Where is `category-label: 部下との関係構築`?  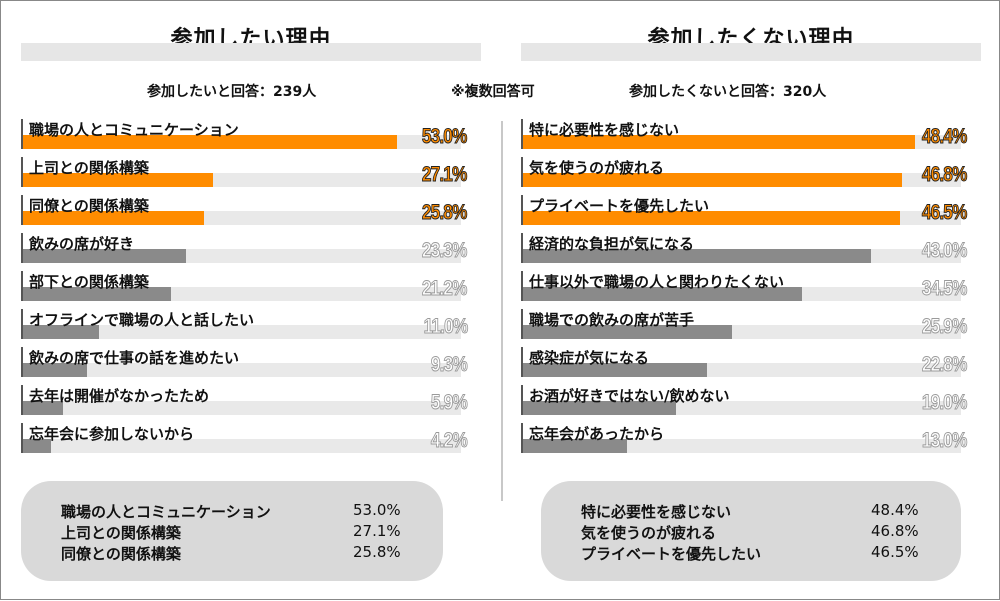
category-label: 部下との関係構築 is located at coordinates (89, 282).